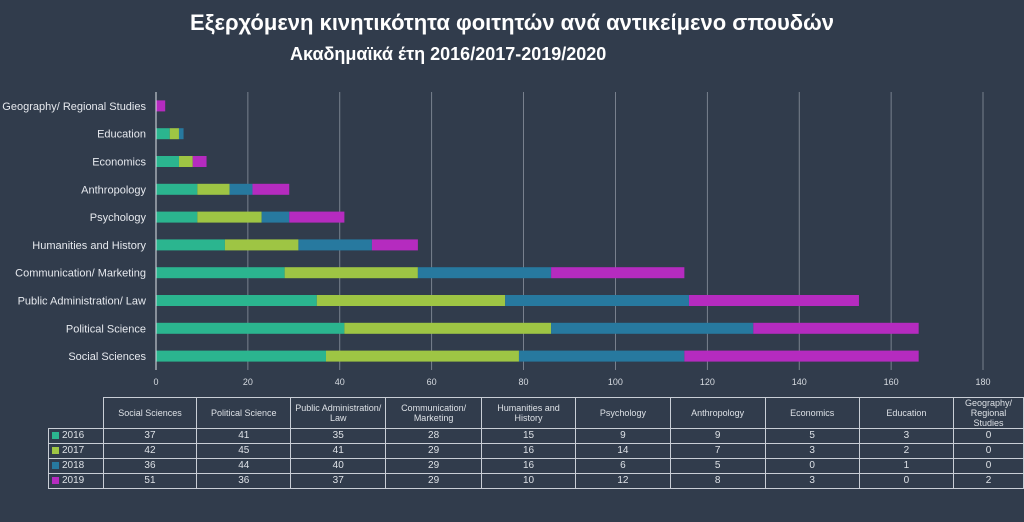  I want to click on category-label: Psychology, so click(118, 218).